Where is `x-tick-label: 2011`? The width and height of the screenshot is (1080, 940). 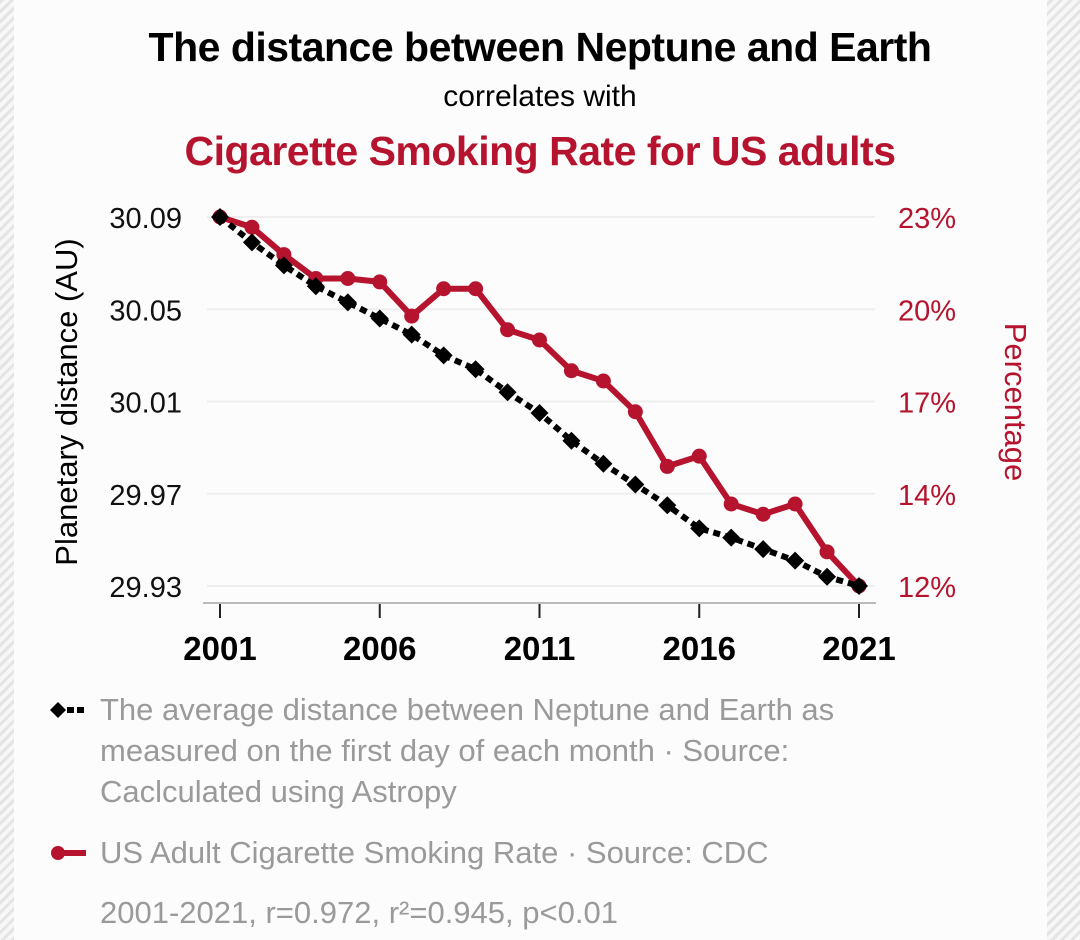 x-tick-label: 2011 is located at coordinates (540, 648).